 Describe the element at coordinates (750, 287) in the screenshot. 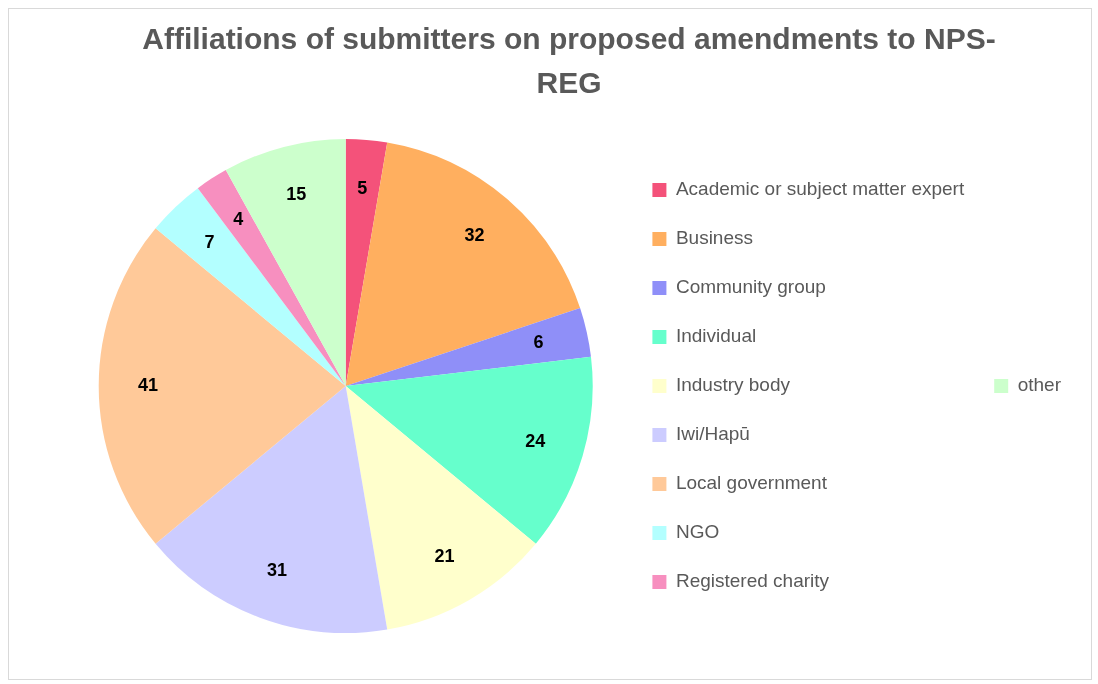

I see `legend-label: Community group` at that location.